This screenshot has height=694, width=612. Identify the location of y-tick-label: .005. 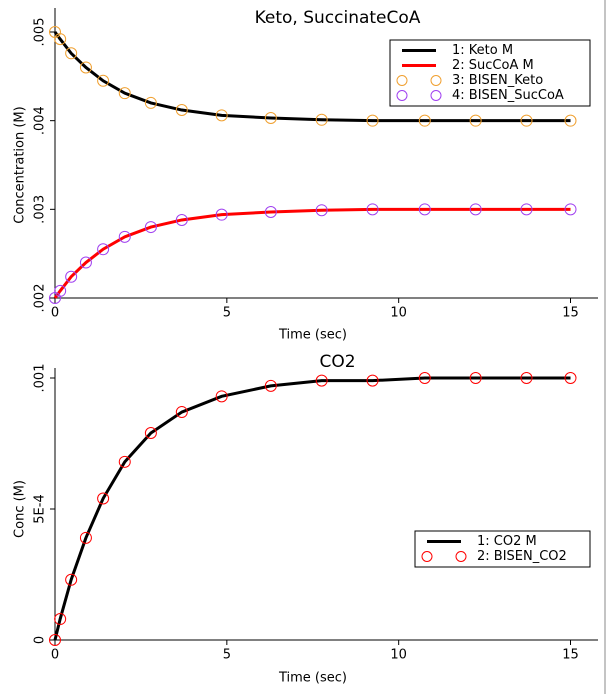
(40, 32).